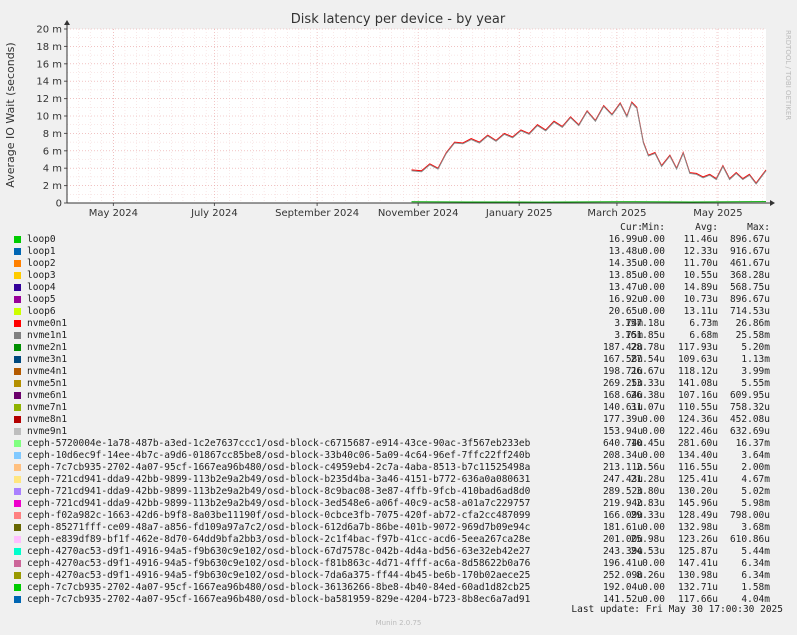 Image resolution: width=797 pixels, height=635 pixels. Describe the element at coordinates (788, 75) in the screenshot. I see `rrdtool-credit: RRDTOOL / TOBI OETIKER` at that location.